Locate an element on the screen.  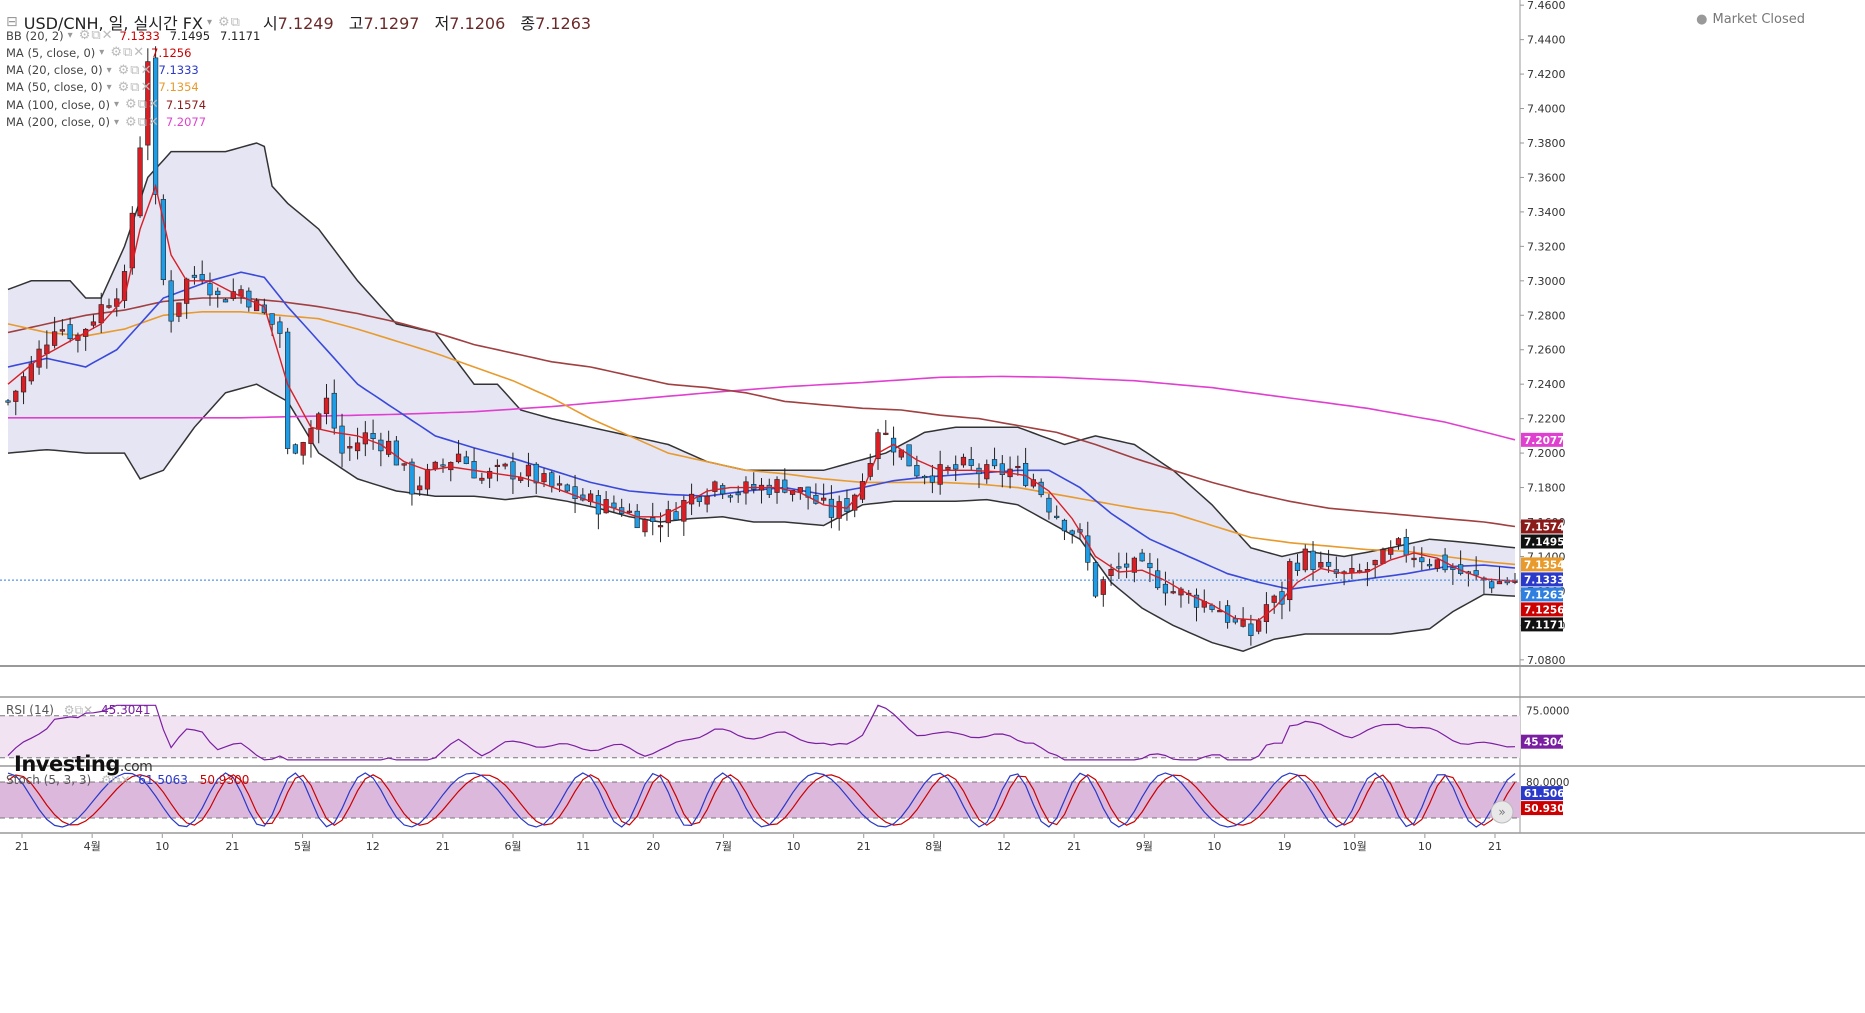
price-tag-label: 7.1333 is located at coordinates (1544, 580).